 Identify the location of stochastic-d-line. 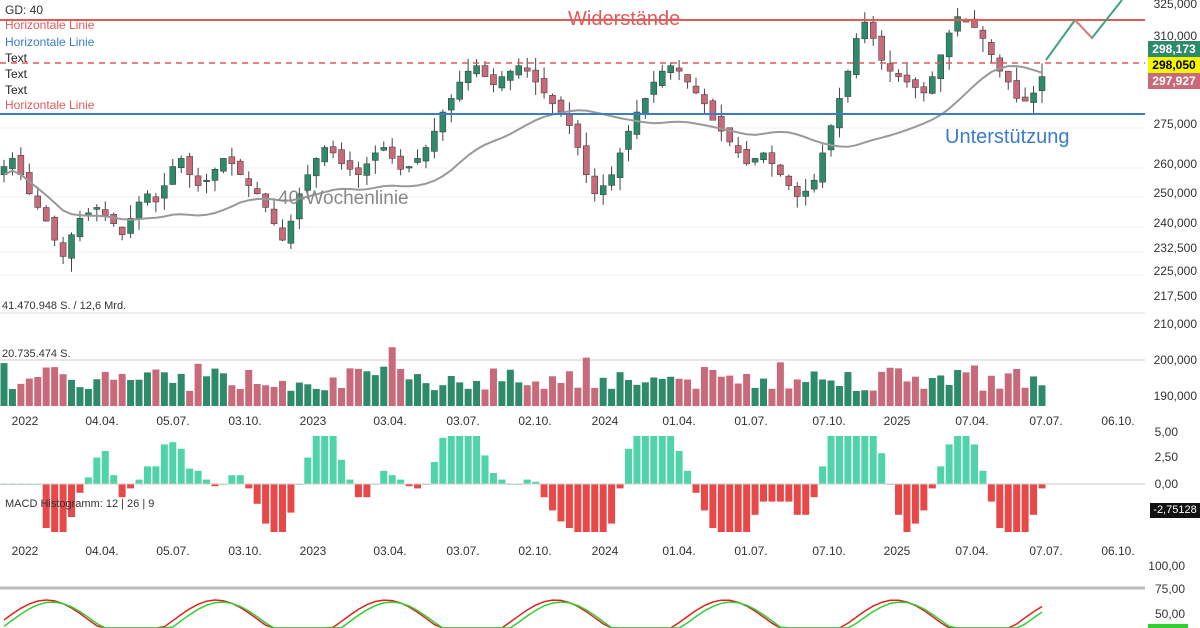
(523, 614).